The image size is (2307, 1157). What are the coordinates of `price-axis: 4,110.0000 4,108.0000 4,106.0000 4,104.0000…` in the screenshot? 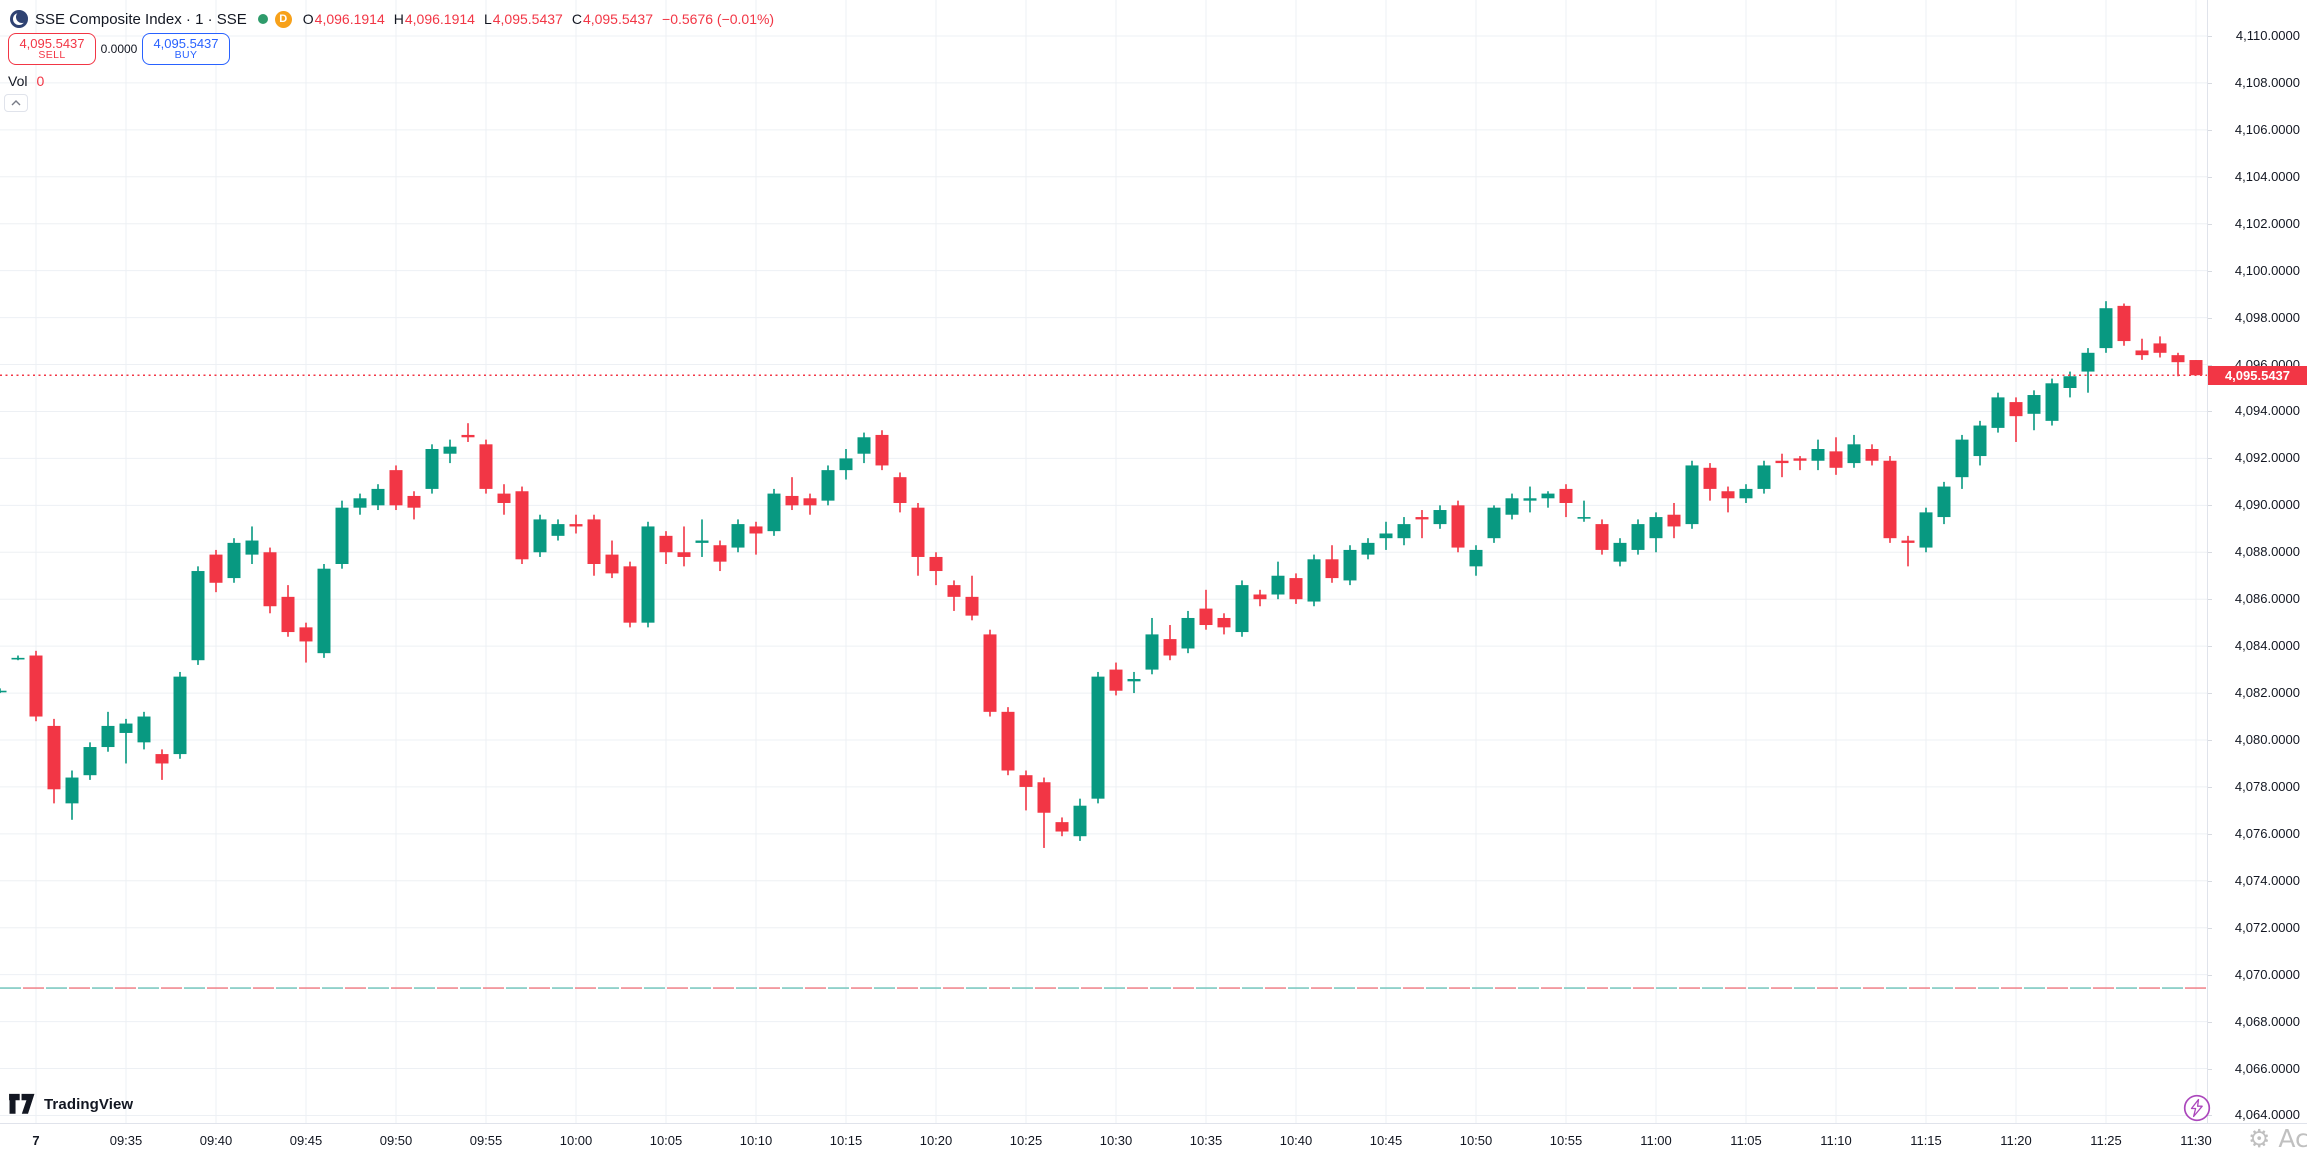 It's located at (2257, 561).